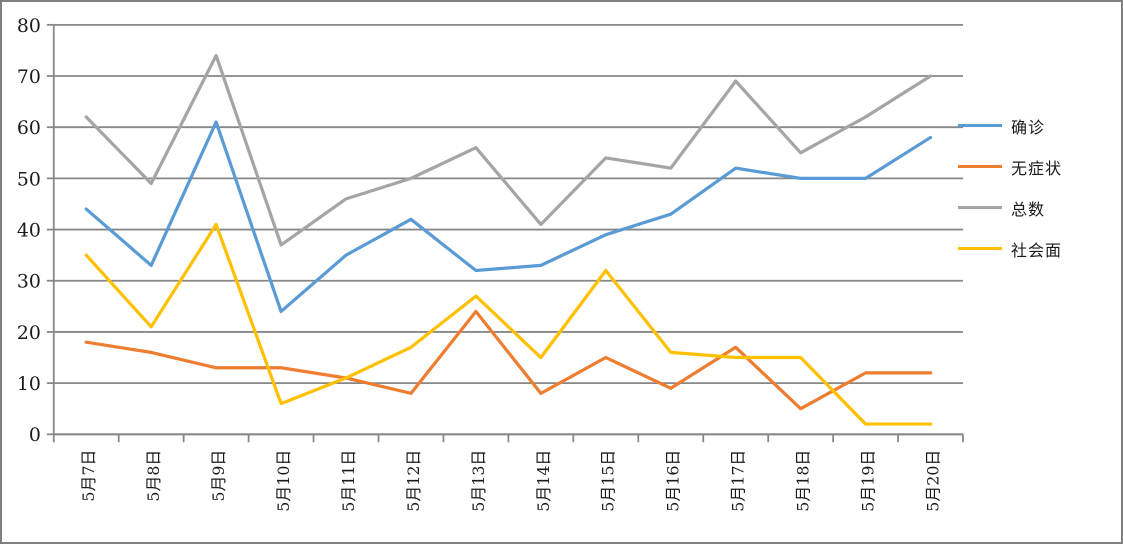  I want to click on legend-label: 总数, so click(1028, 209).